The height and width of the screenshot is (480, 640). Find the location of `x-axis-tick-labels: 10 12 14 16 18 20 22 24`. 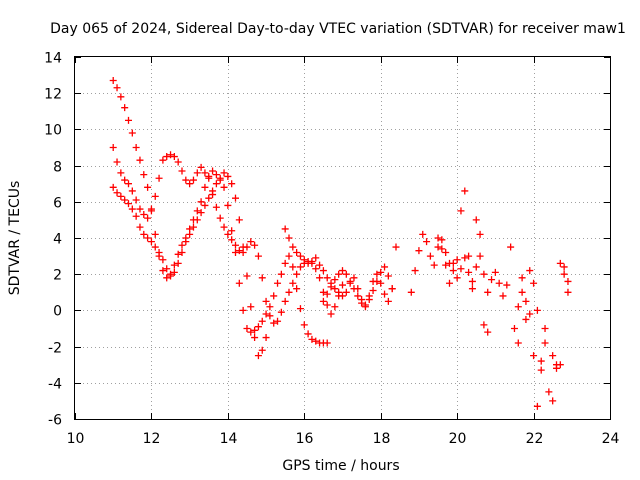

x-axis-tick-labels: 10 12 14 16 18 20 22 24 is located at coordinates (343, 439).